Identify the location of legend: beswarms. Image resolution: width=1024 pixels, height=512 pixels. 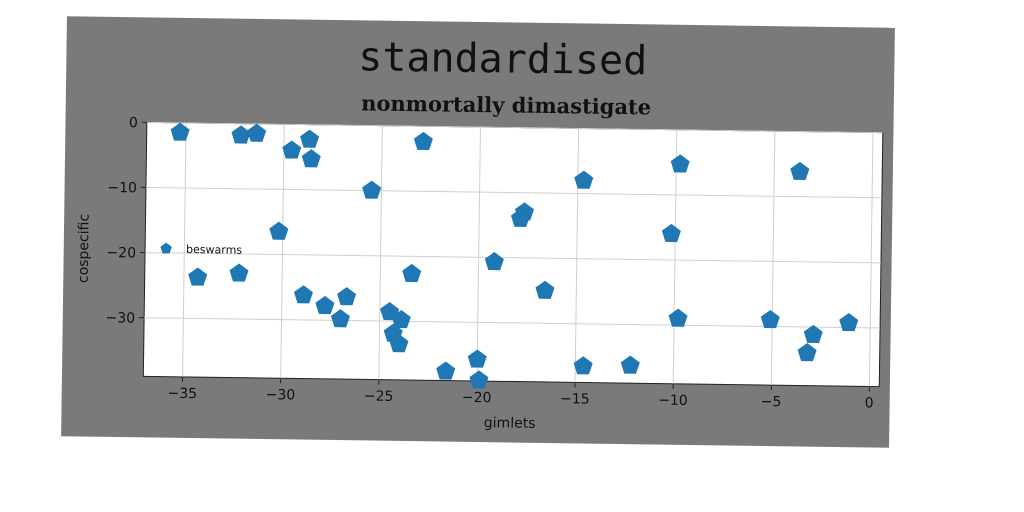
(201, 249).